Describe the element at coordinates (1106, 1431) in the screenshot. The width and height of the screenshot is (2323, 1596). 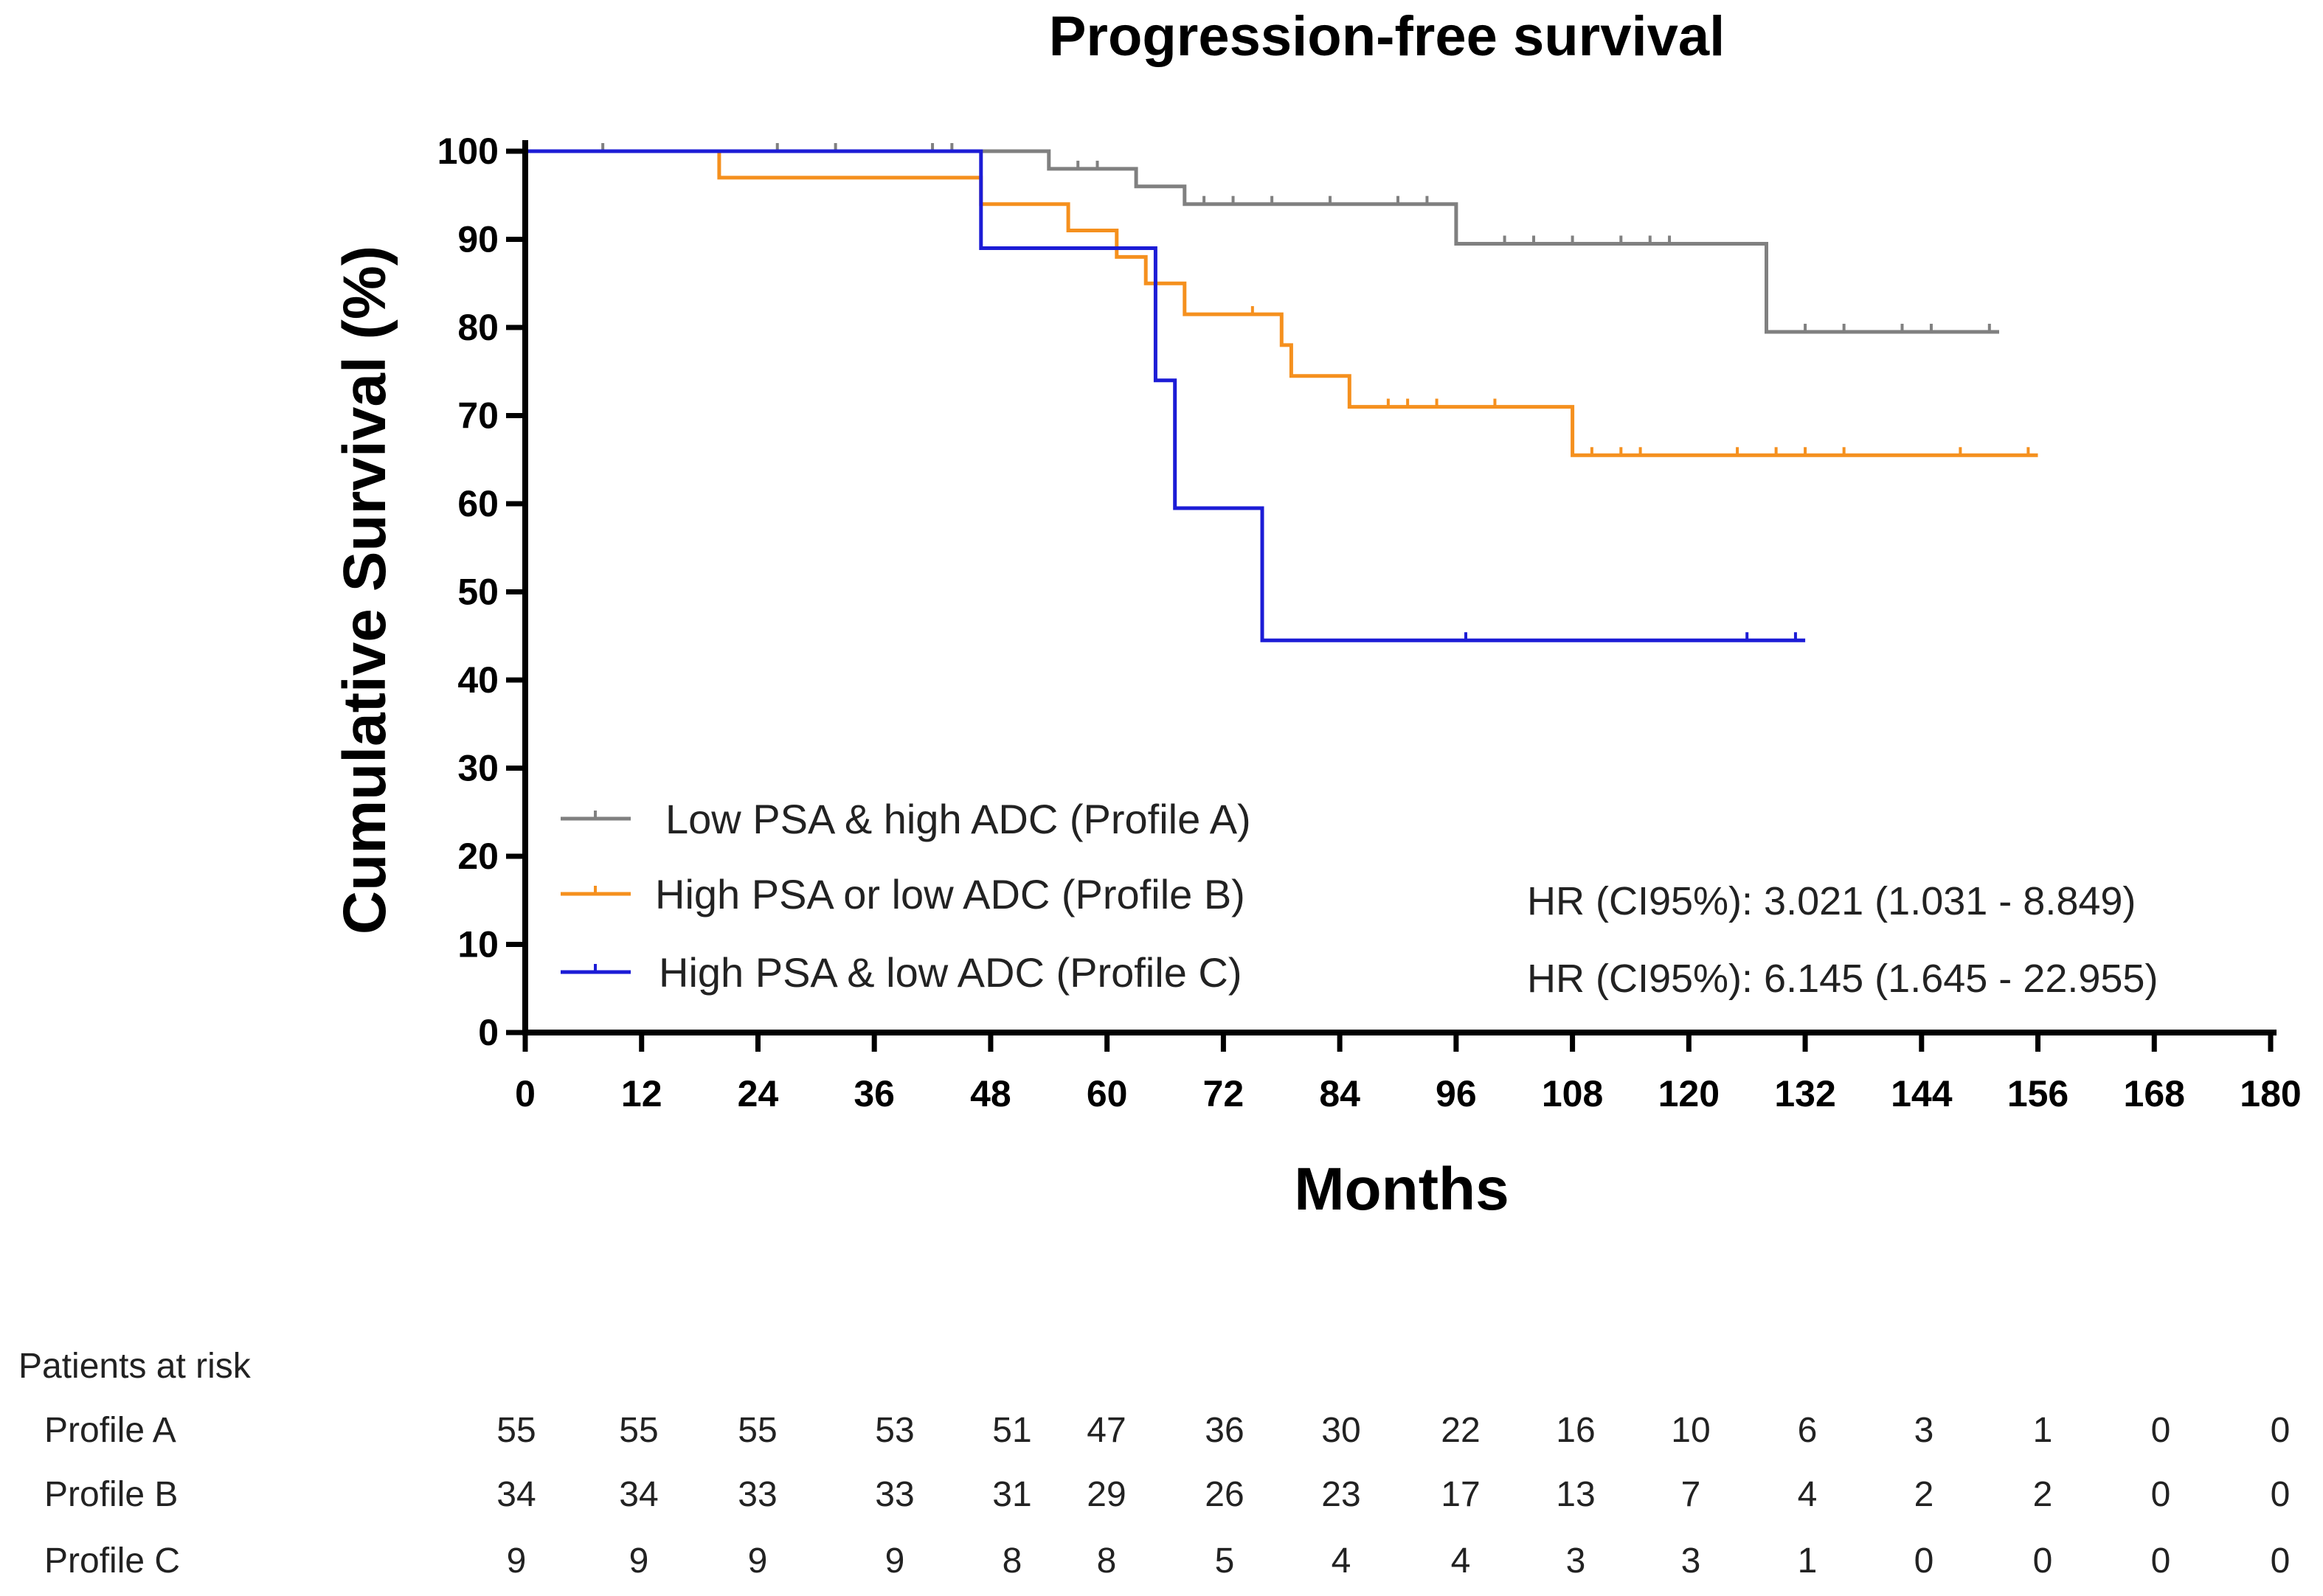
I see `risk-value: 47` at that location.